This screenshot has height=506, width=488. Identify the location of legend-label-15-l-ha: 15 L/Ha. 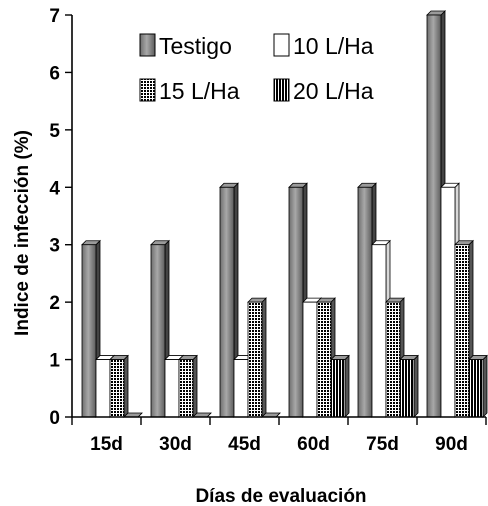
(199, 91).